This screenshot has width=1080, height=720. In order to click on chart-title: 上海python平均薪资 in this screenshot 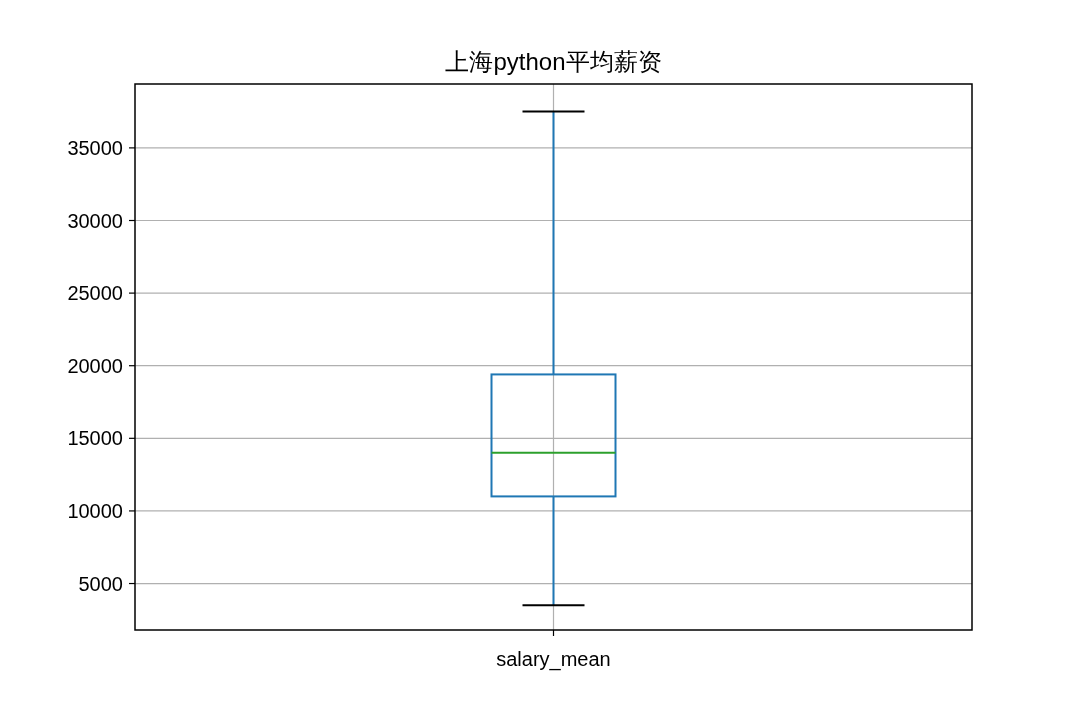, I will do `click(553, 61)`.